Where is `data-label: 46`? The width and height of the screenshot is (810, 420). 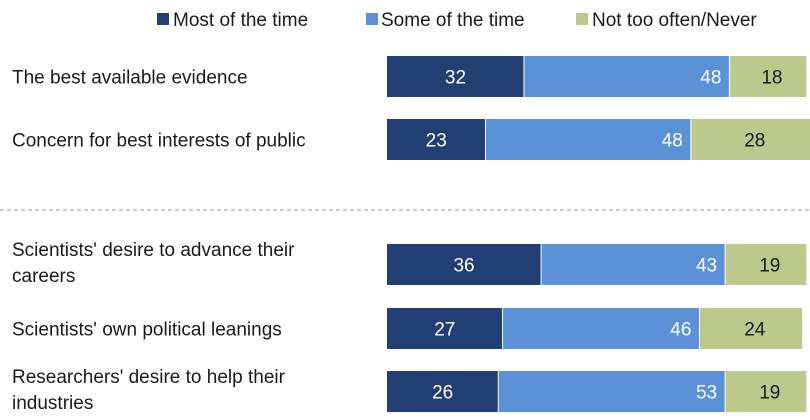
data-label: 46 is located at coordinates (680, 330).